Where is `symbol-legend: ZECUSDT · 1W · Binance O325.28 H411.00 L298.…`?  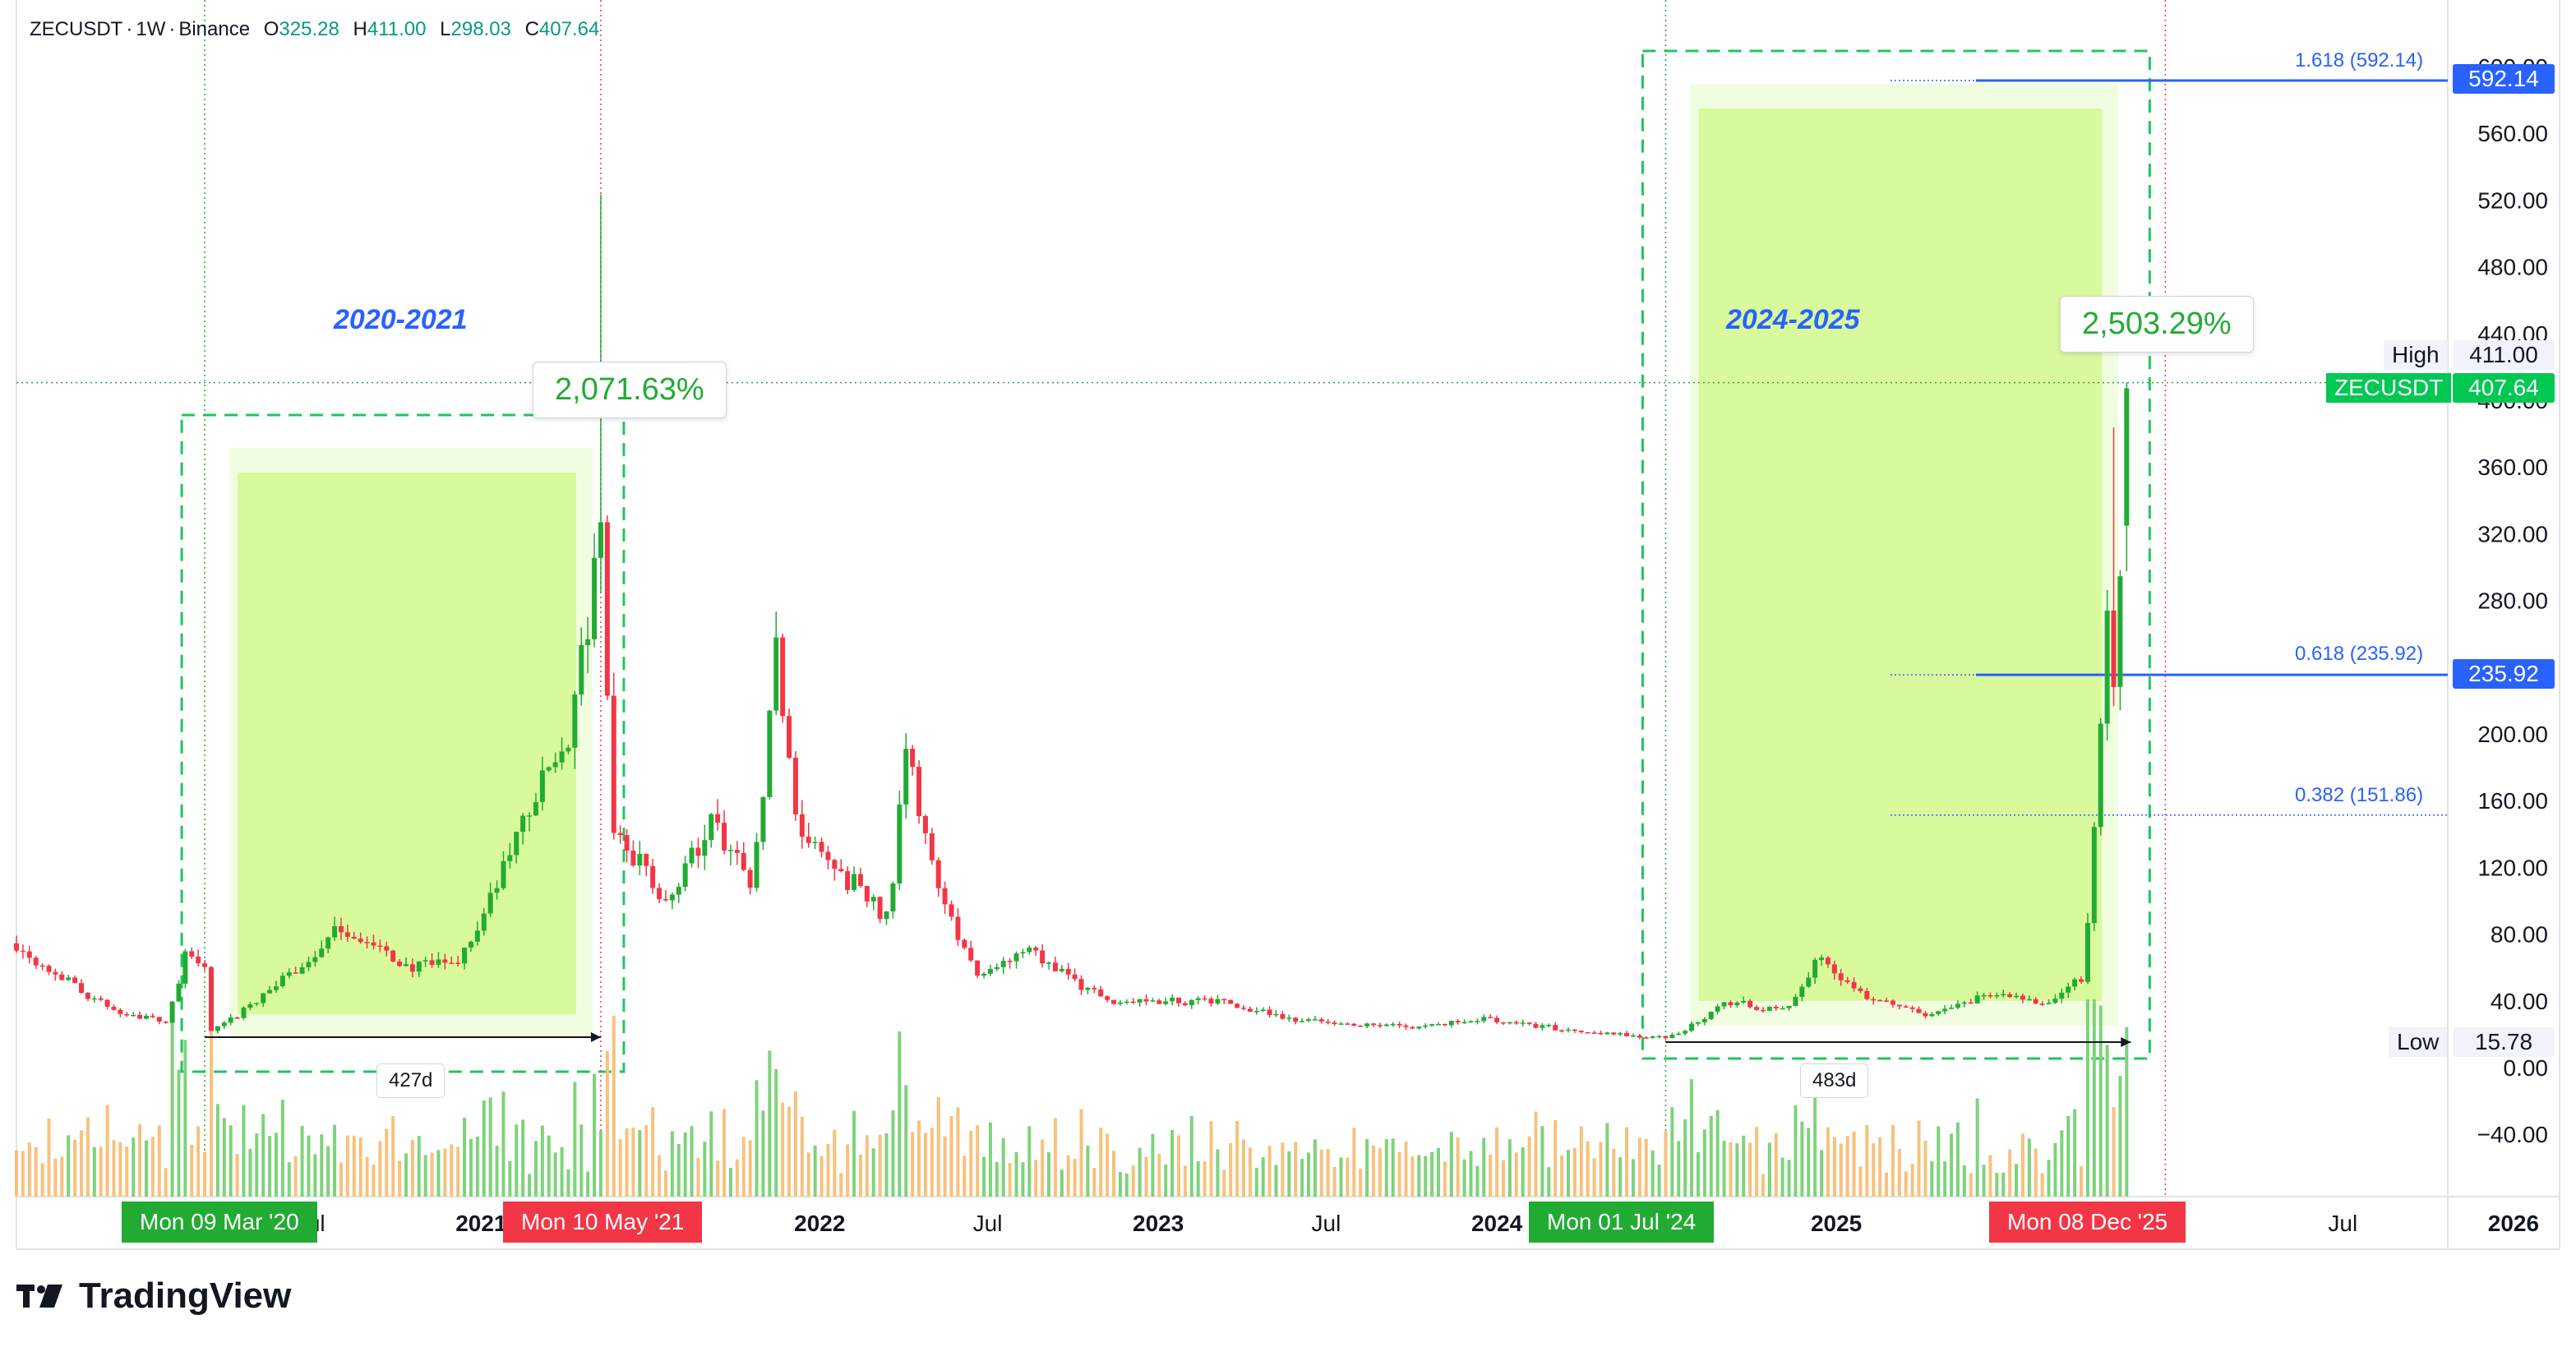
symbol-legend: ZECUSDT · 1W · Binance O325.28 H411.00 L298.… is located at coordinates (315, 29).